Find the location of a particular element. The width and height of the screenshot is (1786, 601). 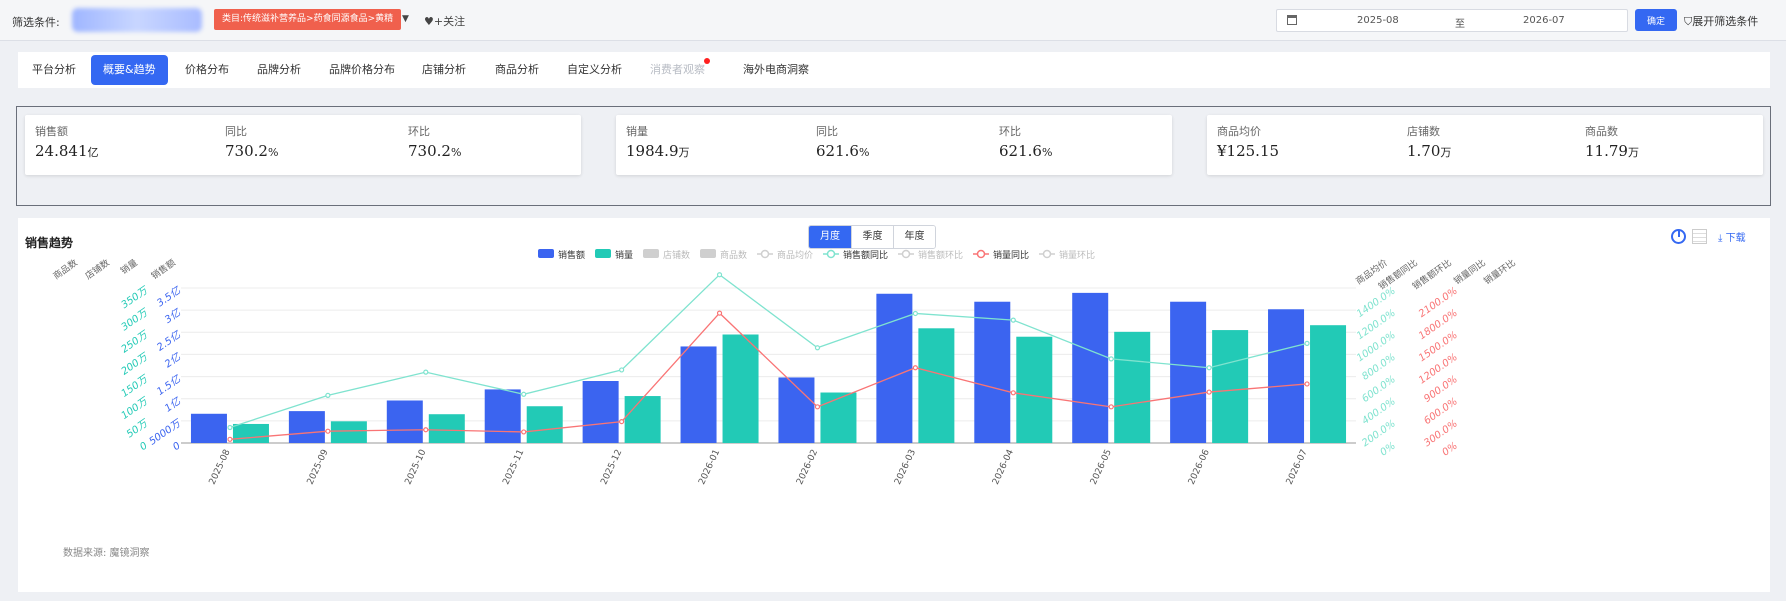

tab-price-distribution: 价格分布 is located at coordinates (207, 69).